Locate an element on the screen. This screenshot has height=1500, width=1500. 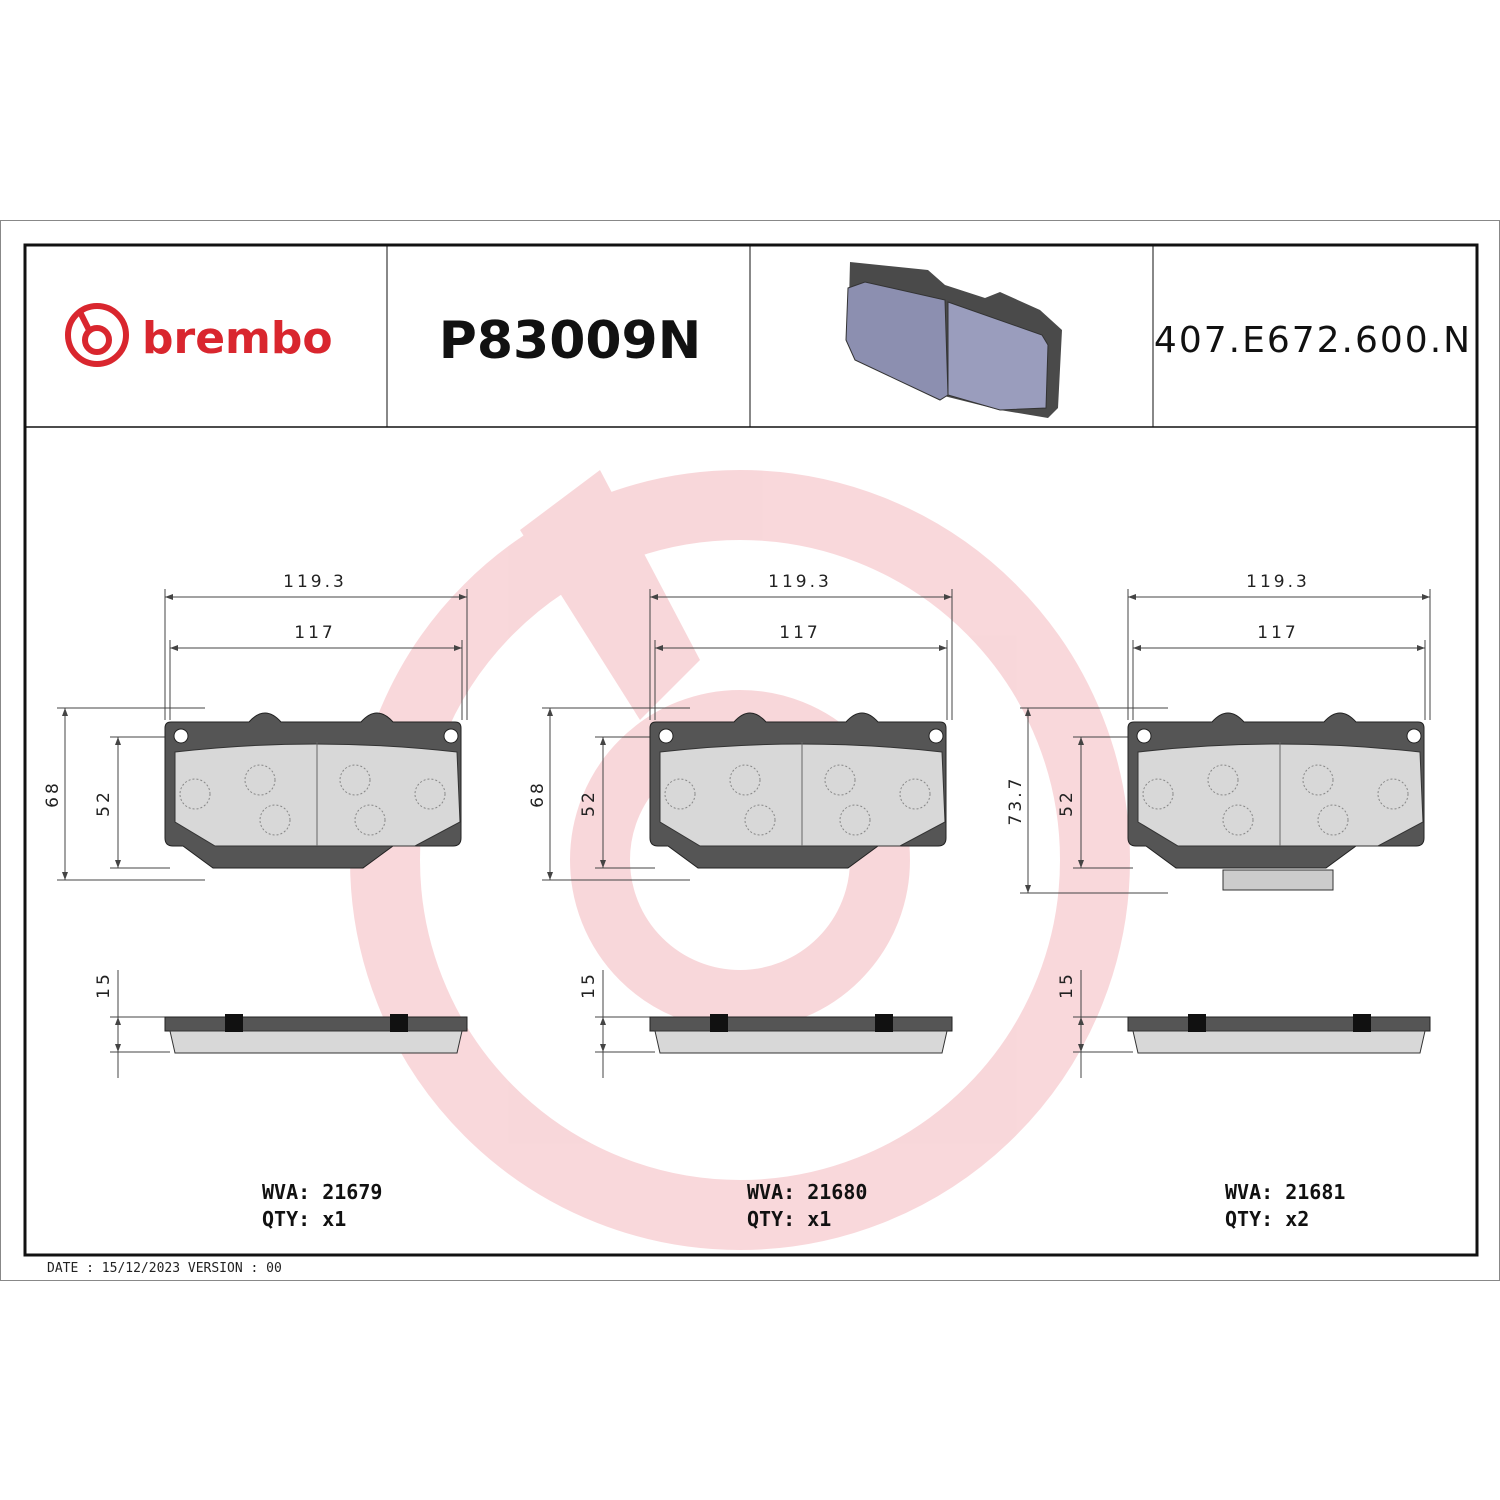
footer-date: DATE : 15/12/2023 VERSION : 00 is located at coordinates (164, 1268).